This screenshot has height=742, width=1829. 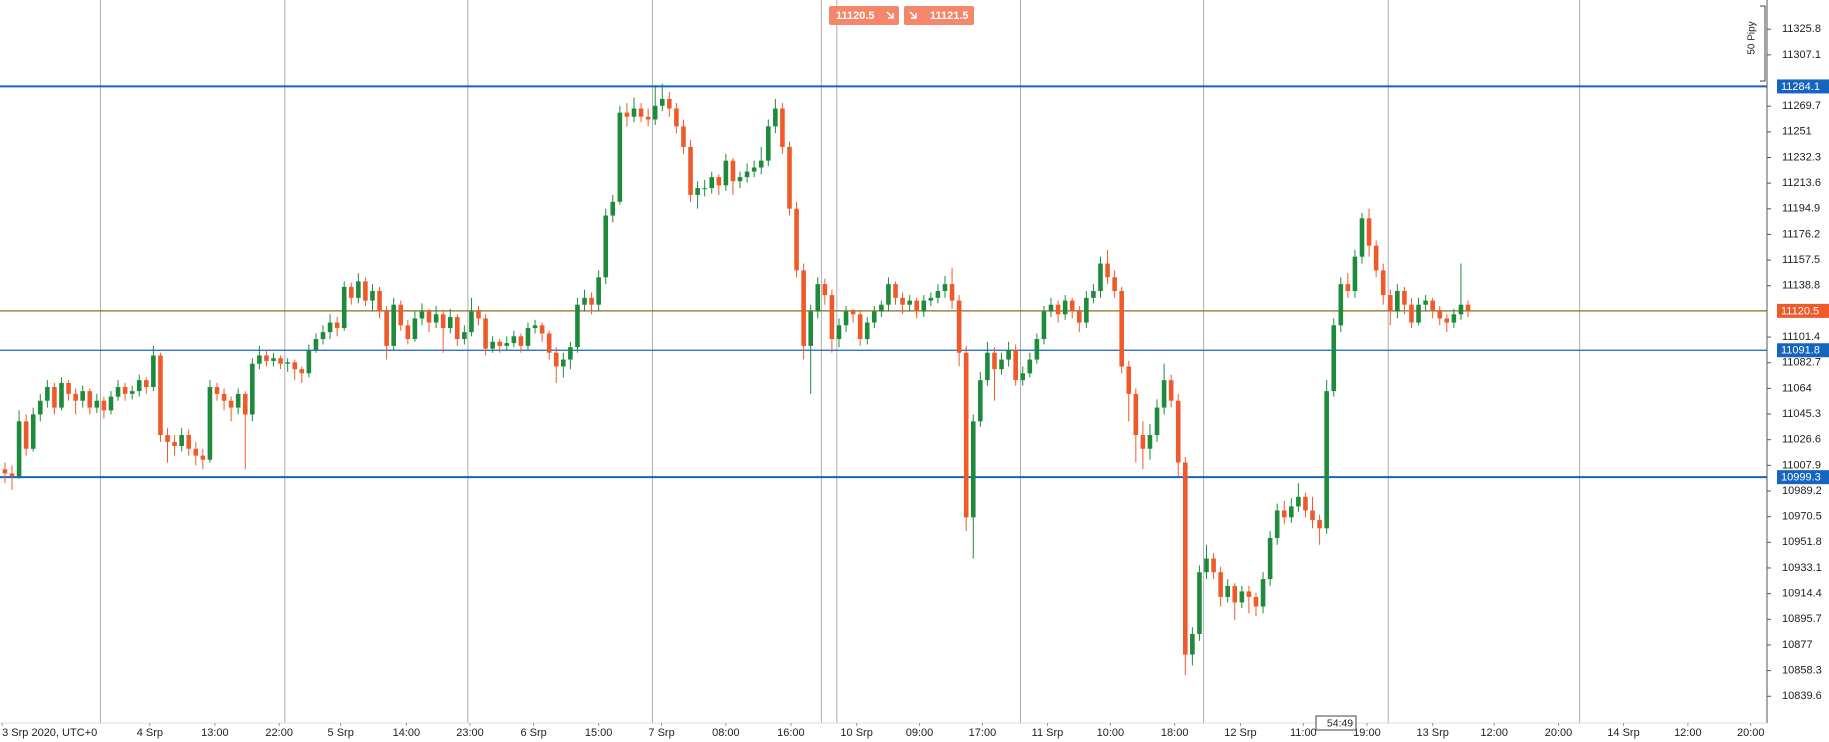 What do you see at coordinates (1240, 733) in the screenshot?
I see `x-tick-label: 12 Srp` at bounding box center [1240, 733].